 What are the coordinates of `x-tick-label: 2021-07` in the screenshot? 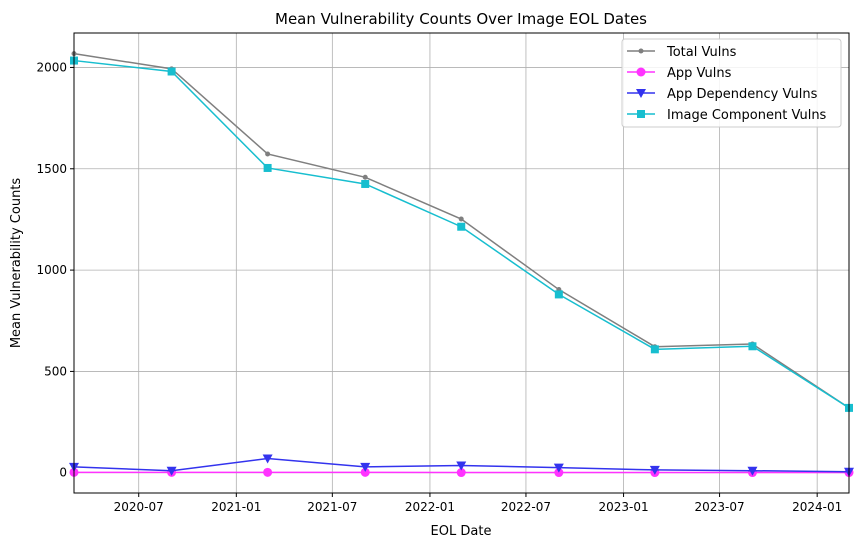 It's located at (332, 507).